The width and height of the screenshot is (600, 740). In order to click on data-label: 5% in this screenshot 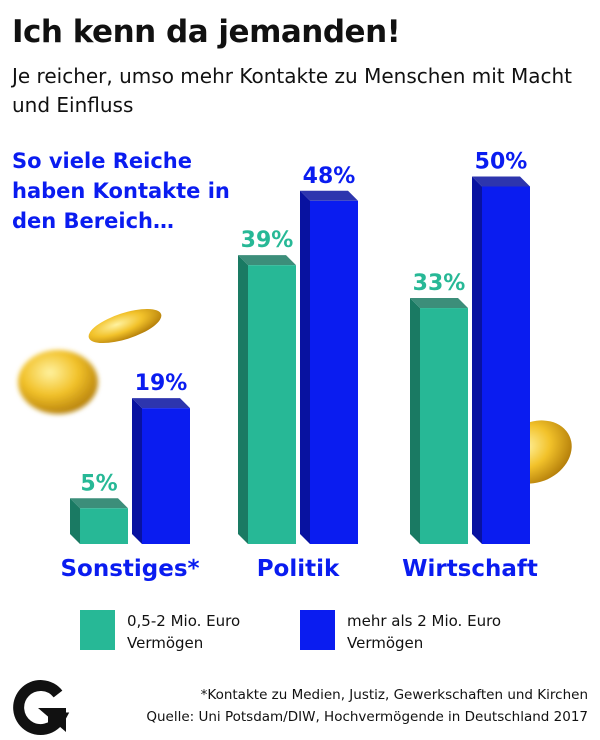, I will do `click(98, 483)`.